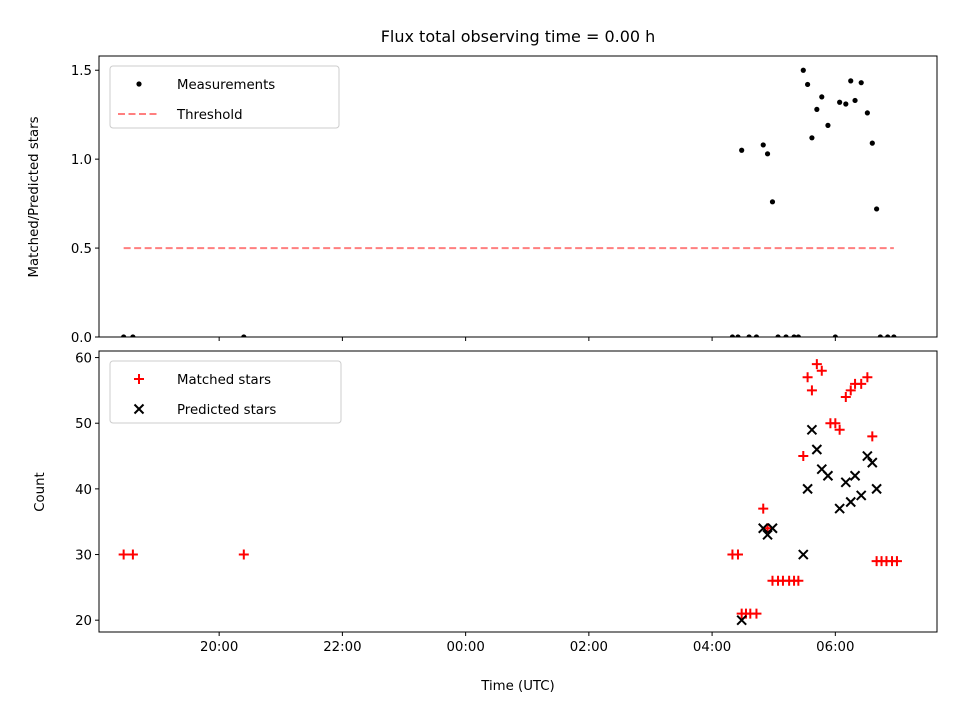  What do you see at coordinates (224, 380) in the screenshot?
I see `legend-label: Matched stars` at bounding box center [224, 380].